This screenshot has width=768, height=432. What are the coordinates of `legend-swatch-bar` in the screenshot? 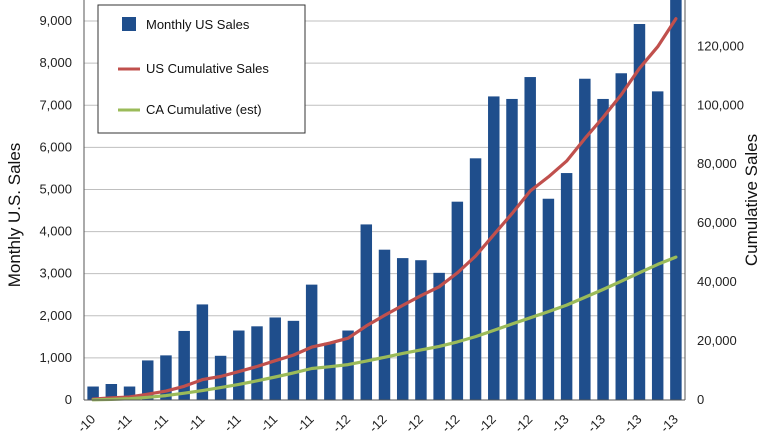 It's located at (129, 24).